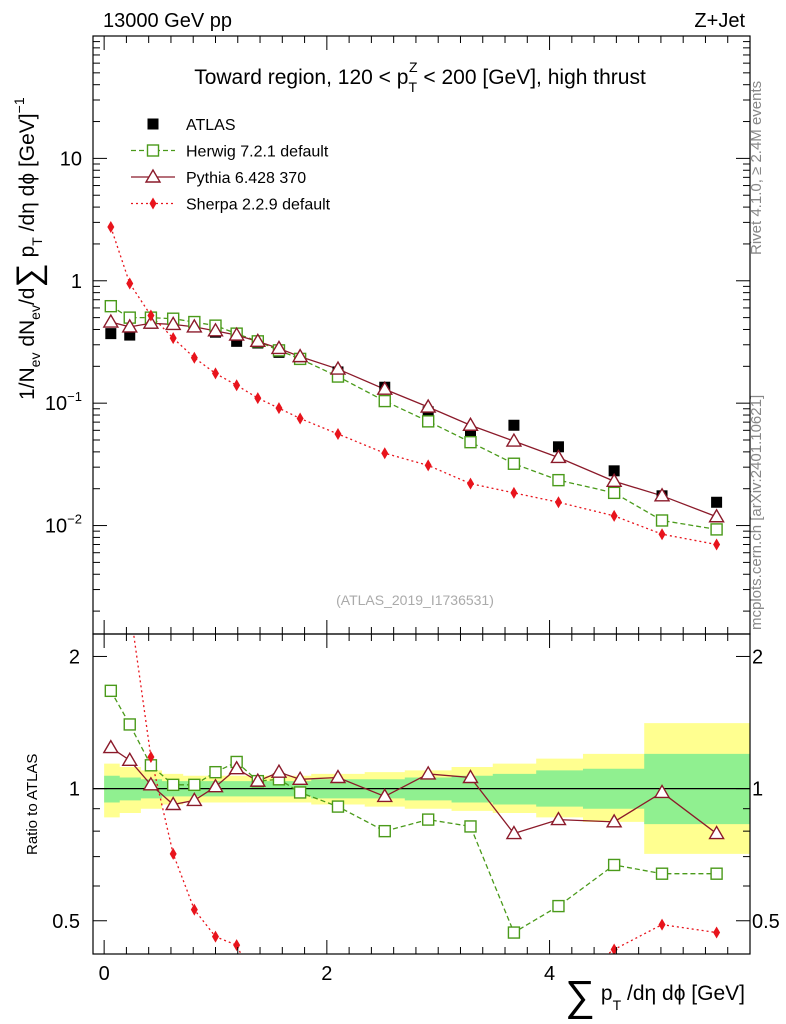 The height and width of the screenshot is (1024, 786). Describe the element at coordinates (257, 152) in the screenshot. I see `legend-label: Herwig 7.2.1 default` at that location.